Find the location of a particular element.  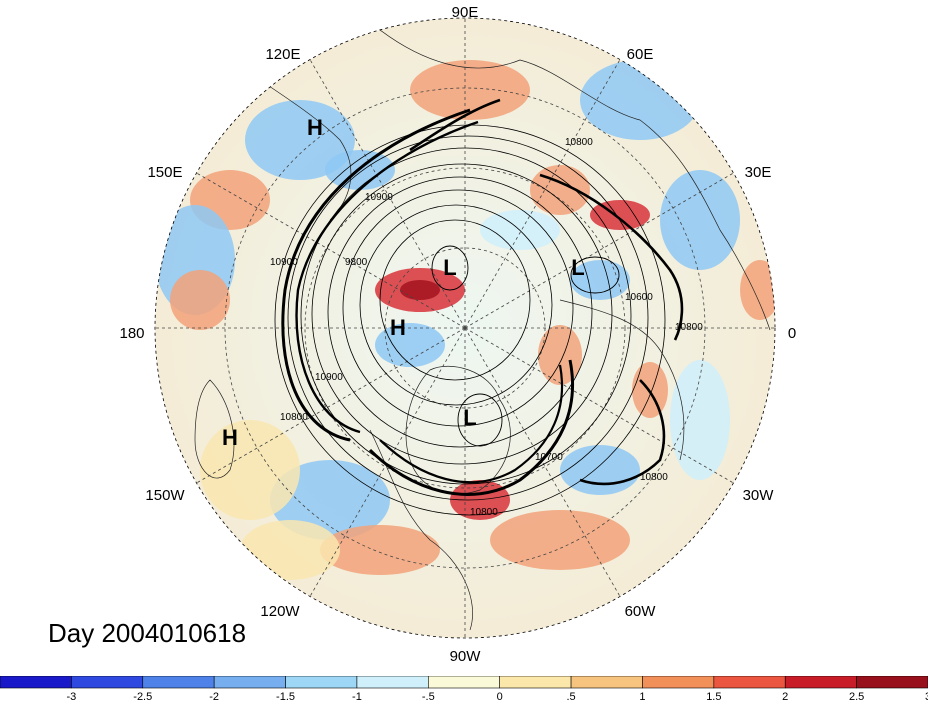

colorbar: -3 -2.5 -2 -1.5 -1 -.5 0 .5 1 1.5 2 2.5 3 is located at coordinates (464, 689).